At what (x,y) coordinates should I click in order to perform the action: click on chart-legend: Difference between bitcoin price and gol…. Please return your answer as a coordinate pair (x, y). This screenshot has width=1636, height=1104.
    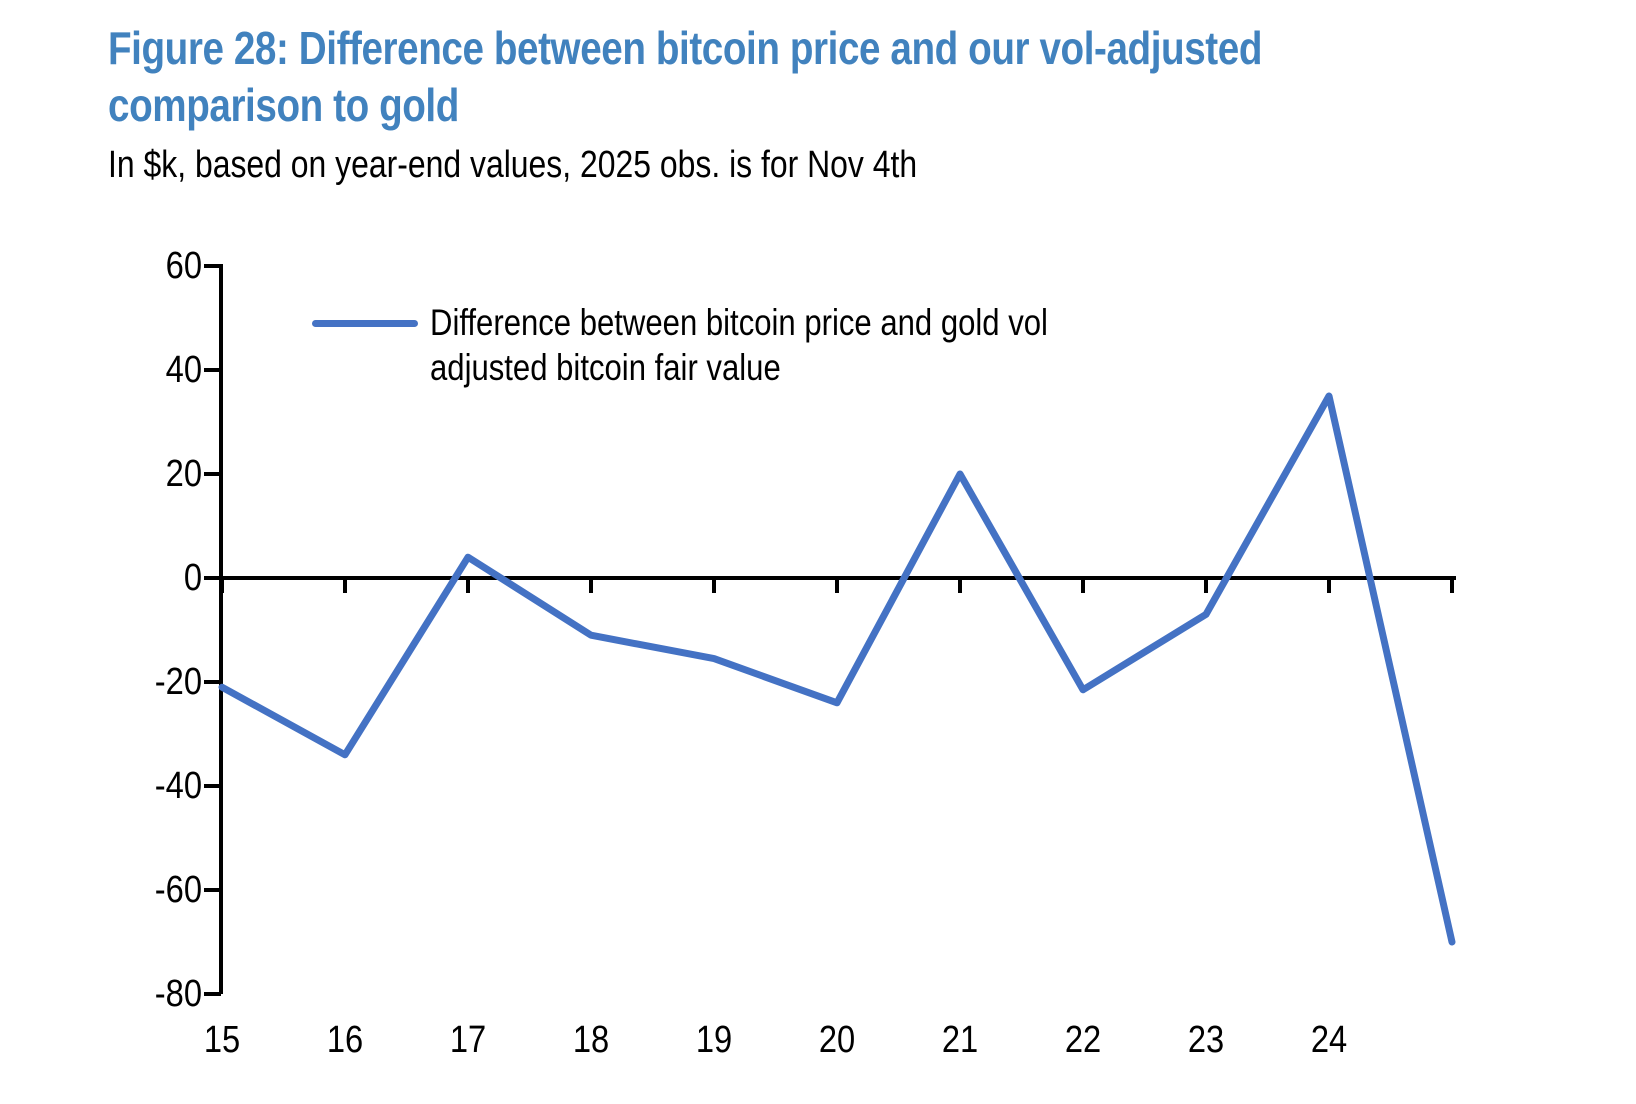
    Looking at the image, I should click on (739, 345).